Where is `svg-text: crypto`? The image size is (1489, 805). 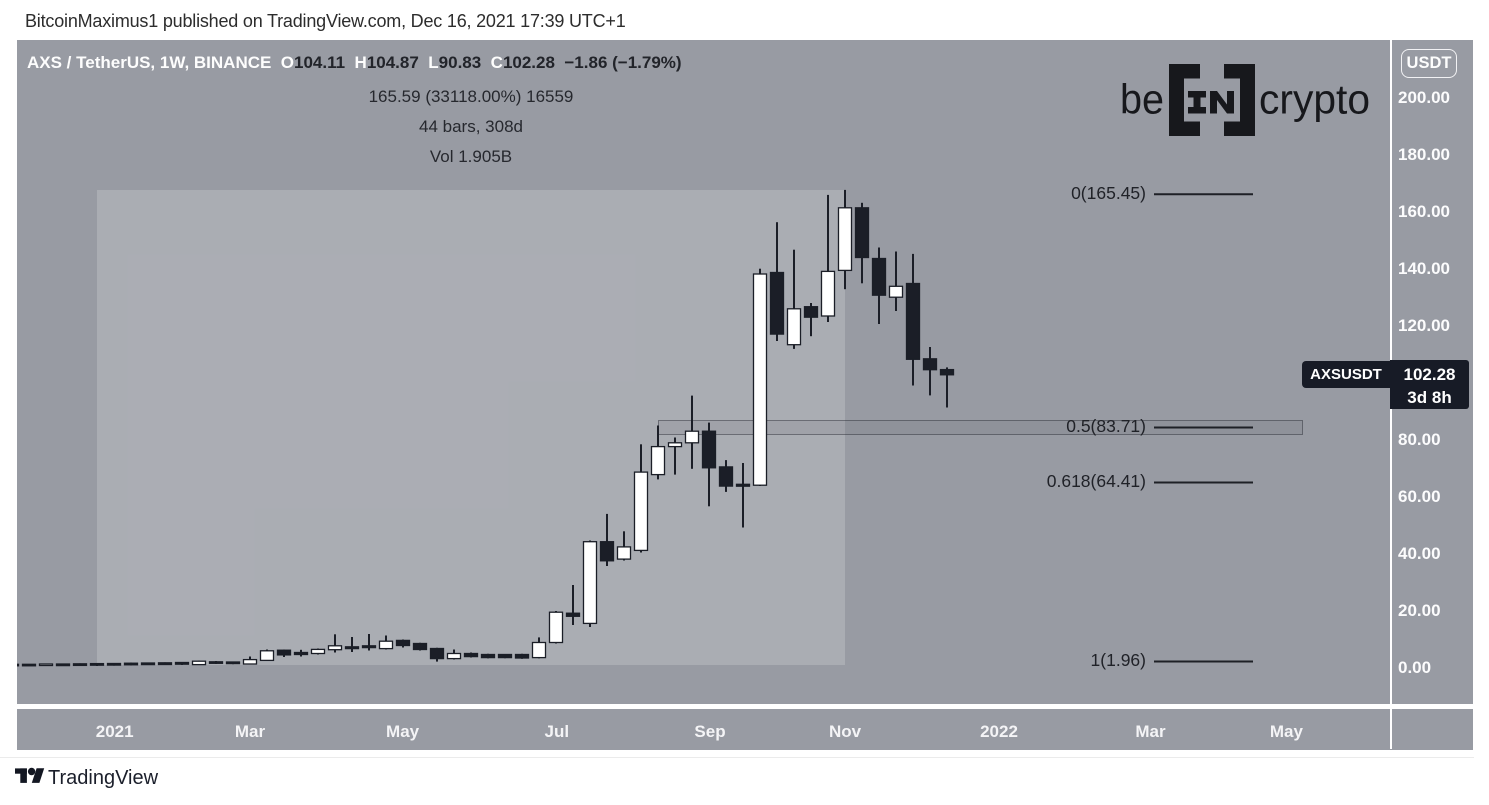 svg-text: crypto is located at coordinates (1314, 99).